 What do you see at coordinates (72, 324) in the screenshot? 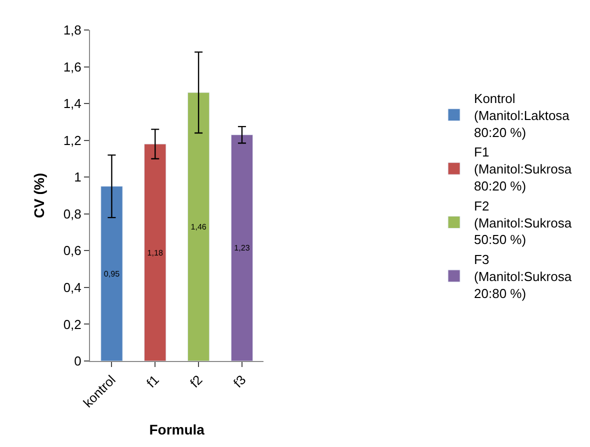
I see `y-tick-label: 0,2` at bounding box center [72, 324].